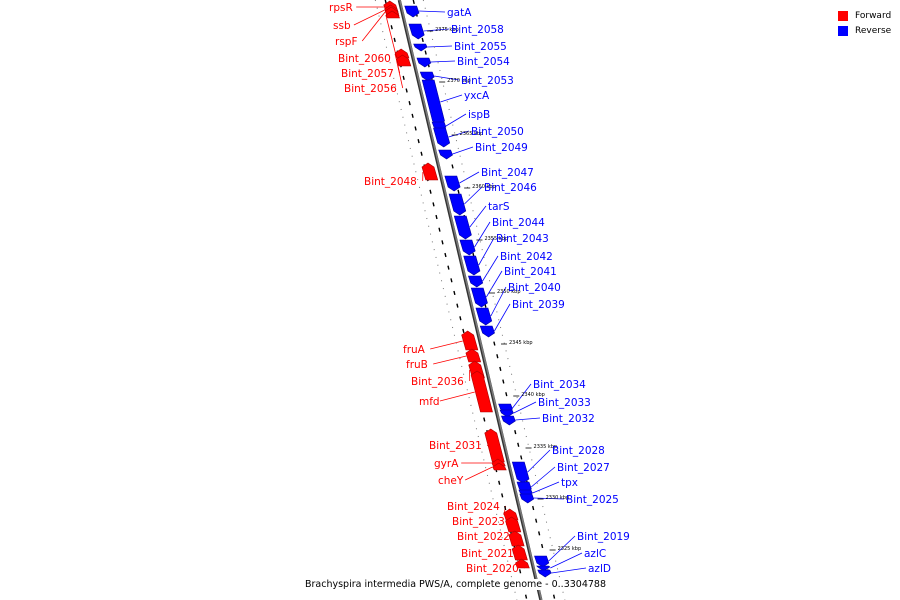 The width and height of the screenshot is (900, 600). What do you see at coordinates (393, 14) in the screenshot?
I see `gene-block-bint-2060` at bounding box center [393, 14].